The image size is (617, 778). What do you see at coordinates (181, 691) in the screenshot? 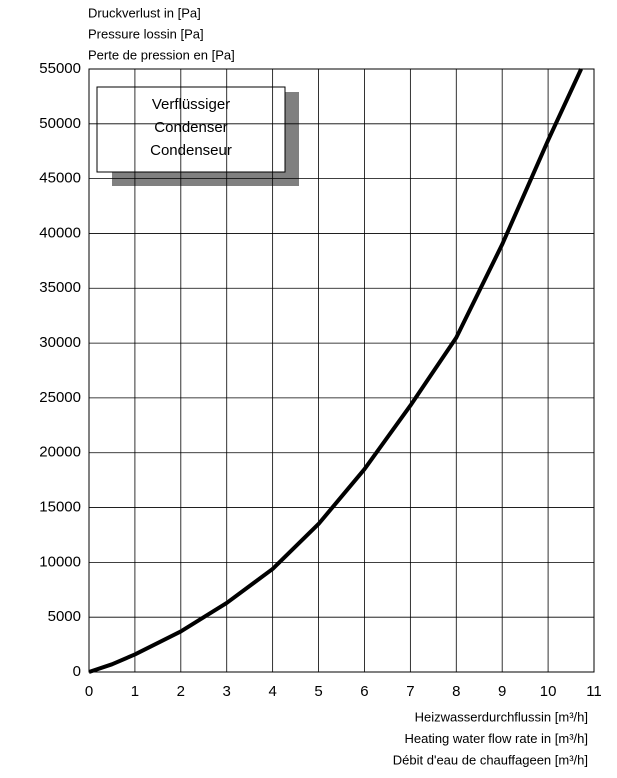
I see `x-tick-label: 2` at bounding box center [181, 691].